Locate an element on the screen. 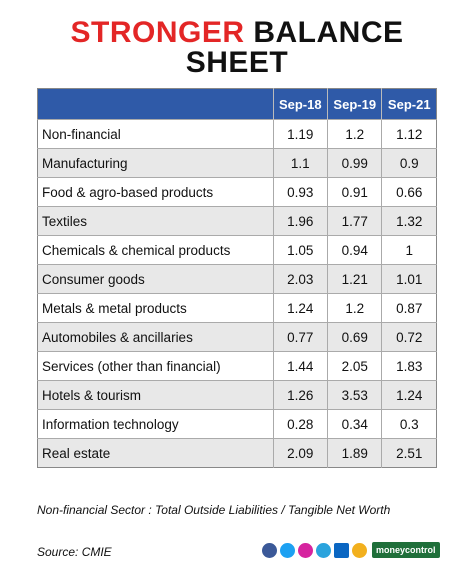 Image resolution: width=474 pixels, height=583 pixels. table-row: Non-financial 1.19 1.2 1.12 is located at coordinates (237, 134).